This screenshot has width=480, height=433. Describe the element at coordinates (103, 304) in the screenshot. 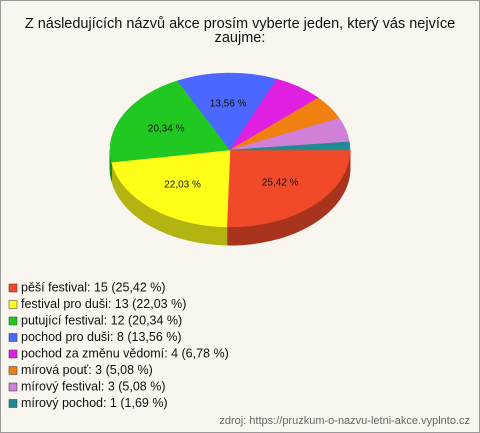

I see `legend-label: festival pro duši: 13 (22,03 %)` at that location.